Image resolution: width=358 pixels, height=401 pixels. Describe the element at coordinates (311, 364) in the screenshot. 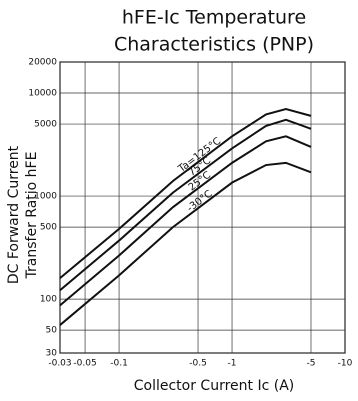

I see `x-tick-label: -5` at that location.